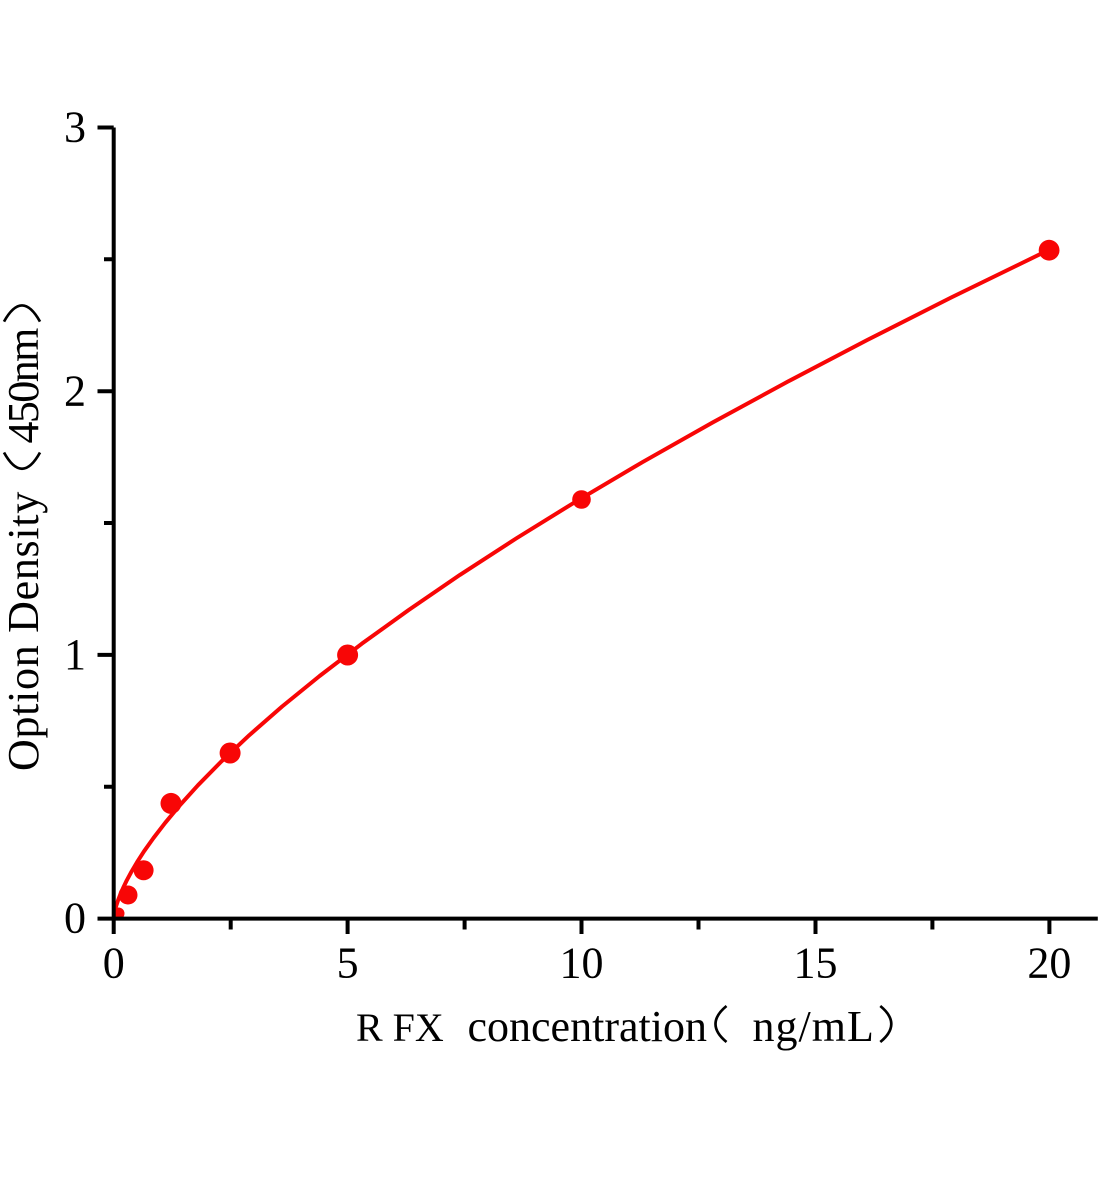  Describe the element at coordinates (24, 386) in the screenshot. I see `svg-text: 450nm` at that location.